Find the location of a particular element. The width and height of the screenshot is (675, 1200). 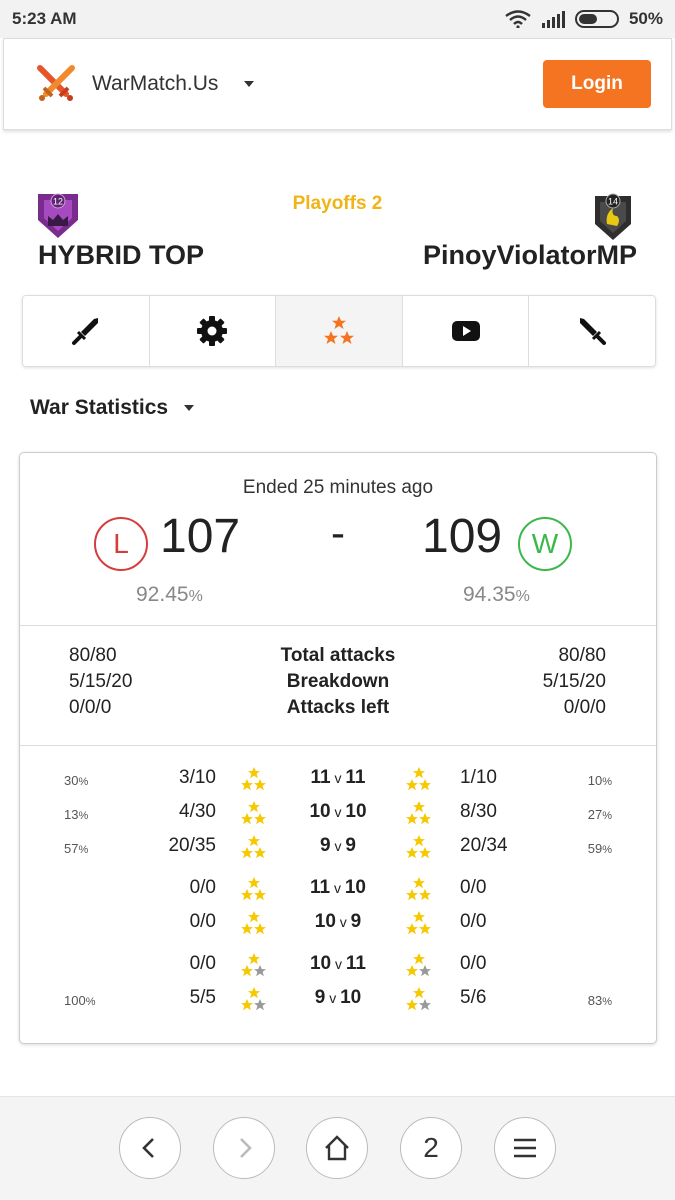

matchup-attacker-th: 9 is located at coordinates (320, 997).